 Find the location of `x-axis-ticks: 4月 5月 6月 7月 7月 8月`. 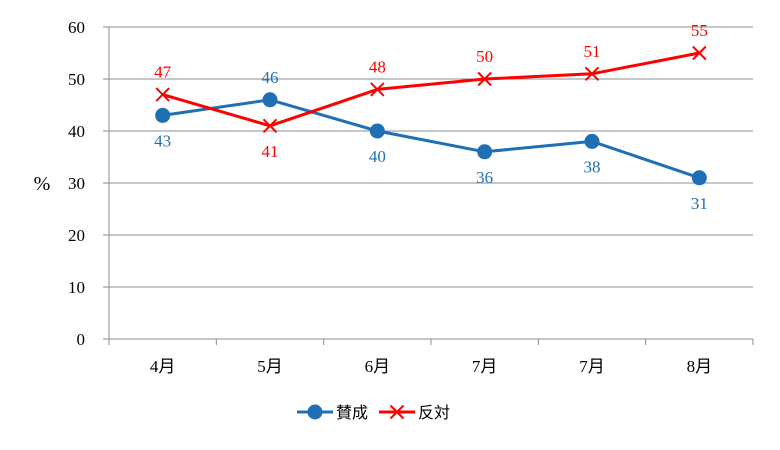

x-axis-ticks: 4月 5月 6月 7月 7月 8月 is located at coordinates (431, 357).